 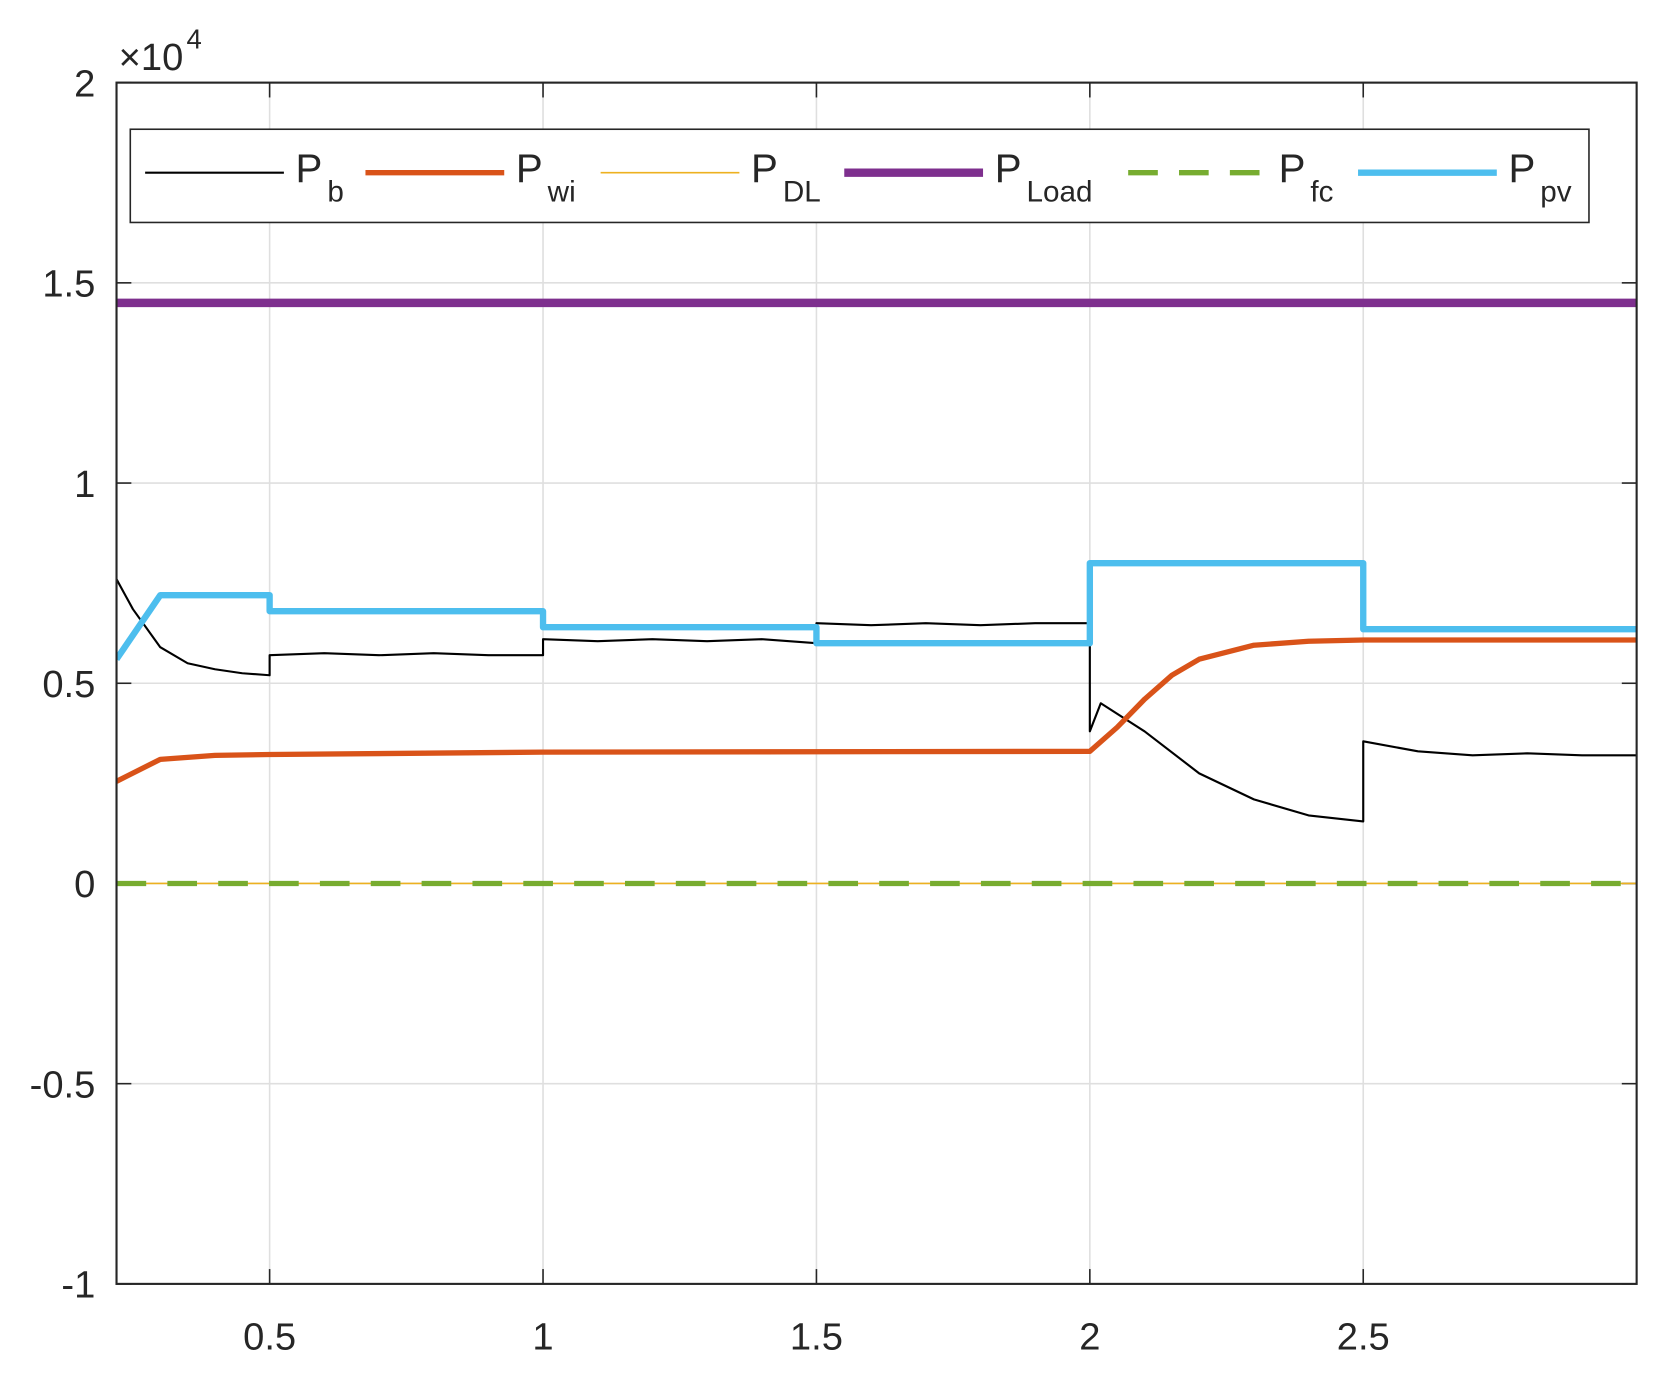 I want to click on legend-subscript: b, so click(x=335, y=191).